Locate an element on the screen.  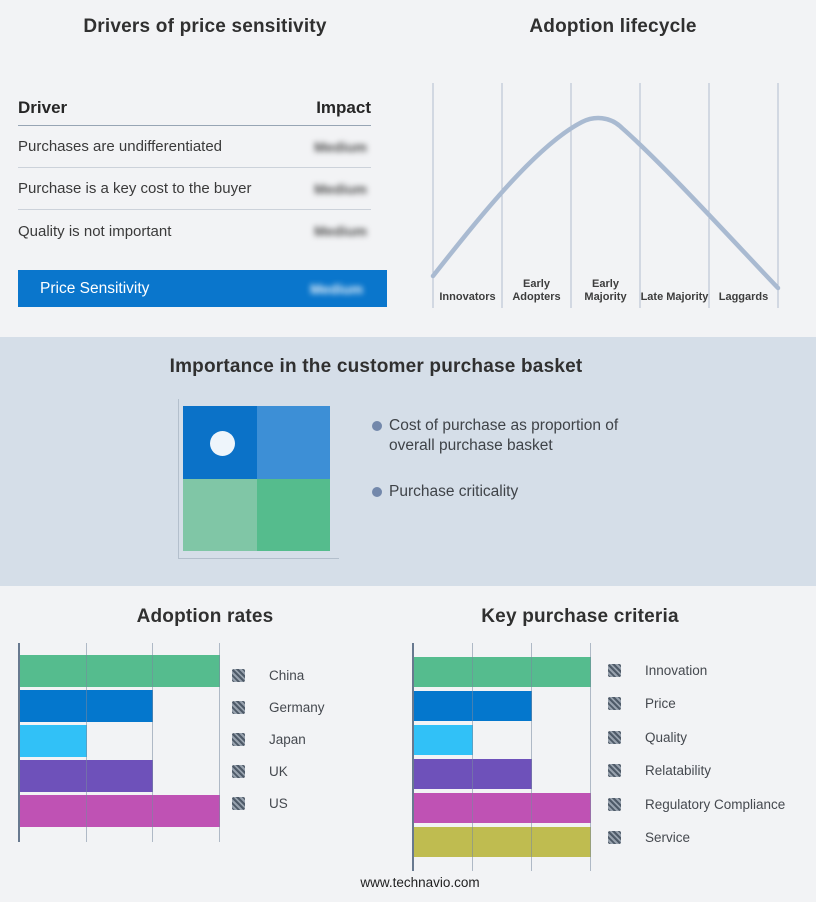
legend-item-germany: Germany is located at coordinates (278, 707).